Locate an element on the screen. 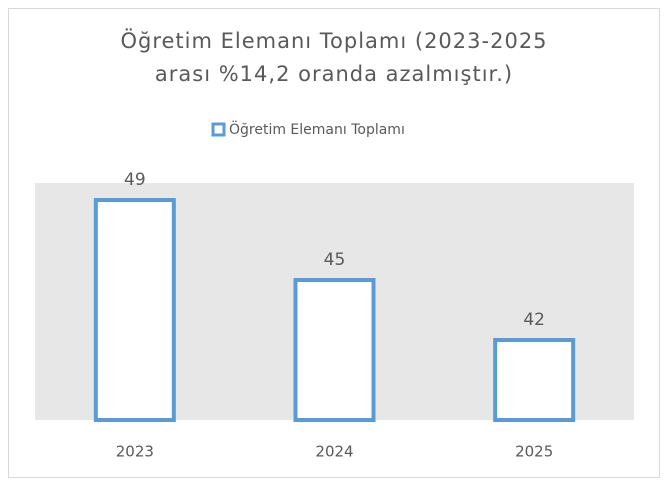 The image size is (669, 486). data-label: 45 is located at coordinates (335, 260).